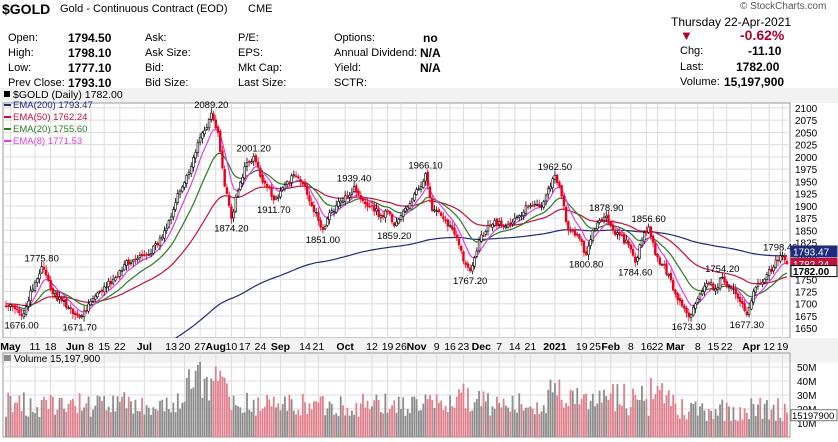 The height and width of the screenshot is (442, 838). Describe the element at coordinates (168, 53) in the screenshot. I see `field-asksize-label: Ask Size:` at that location.